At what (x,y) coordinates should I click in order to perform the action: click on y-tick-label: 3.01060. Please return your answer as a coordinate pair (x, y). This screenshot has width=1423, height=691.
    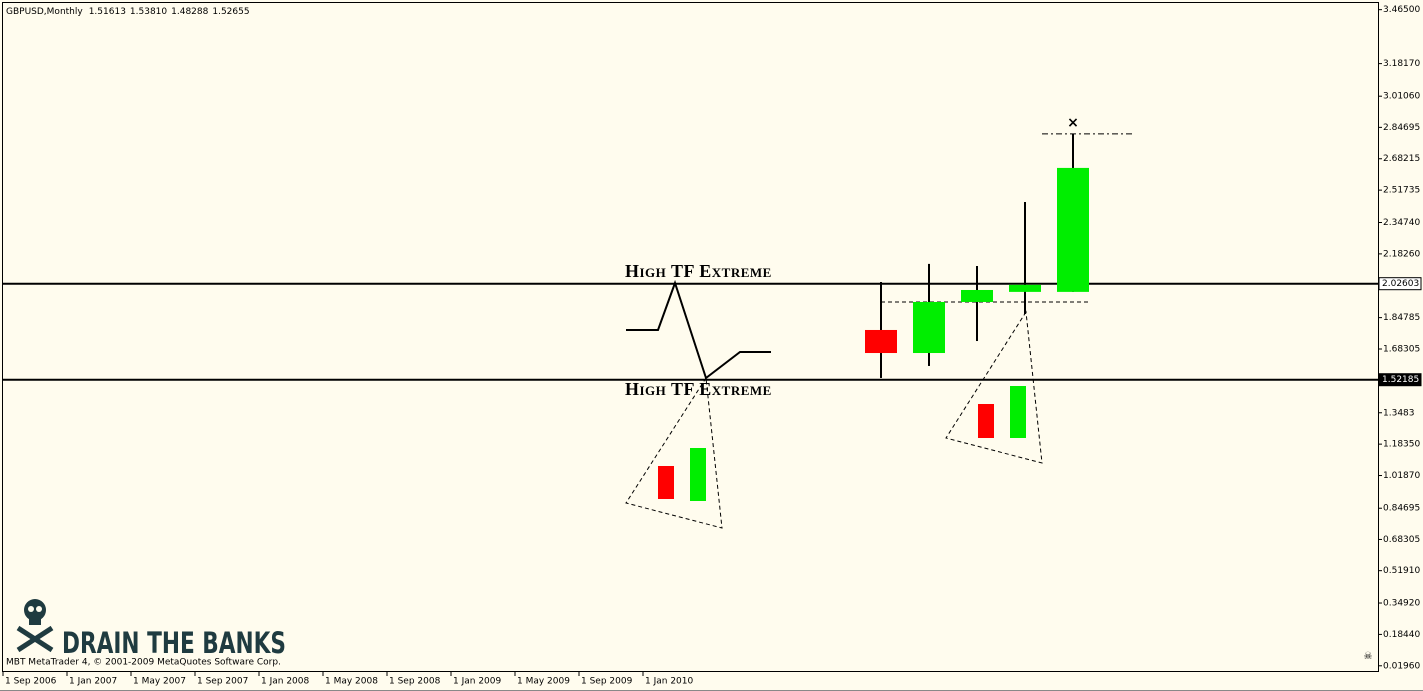
    Looking at the image, I should click on (1401, 97).